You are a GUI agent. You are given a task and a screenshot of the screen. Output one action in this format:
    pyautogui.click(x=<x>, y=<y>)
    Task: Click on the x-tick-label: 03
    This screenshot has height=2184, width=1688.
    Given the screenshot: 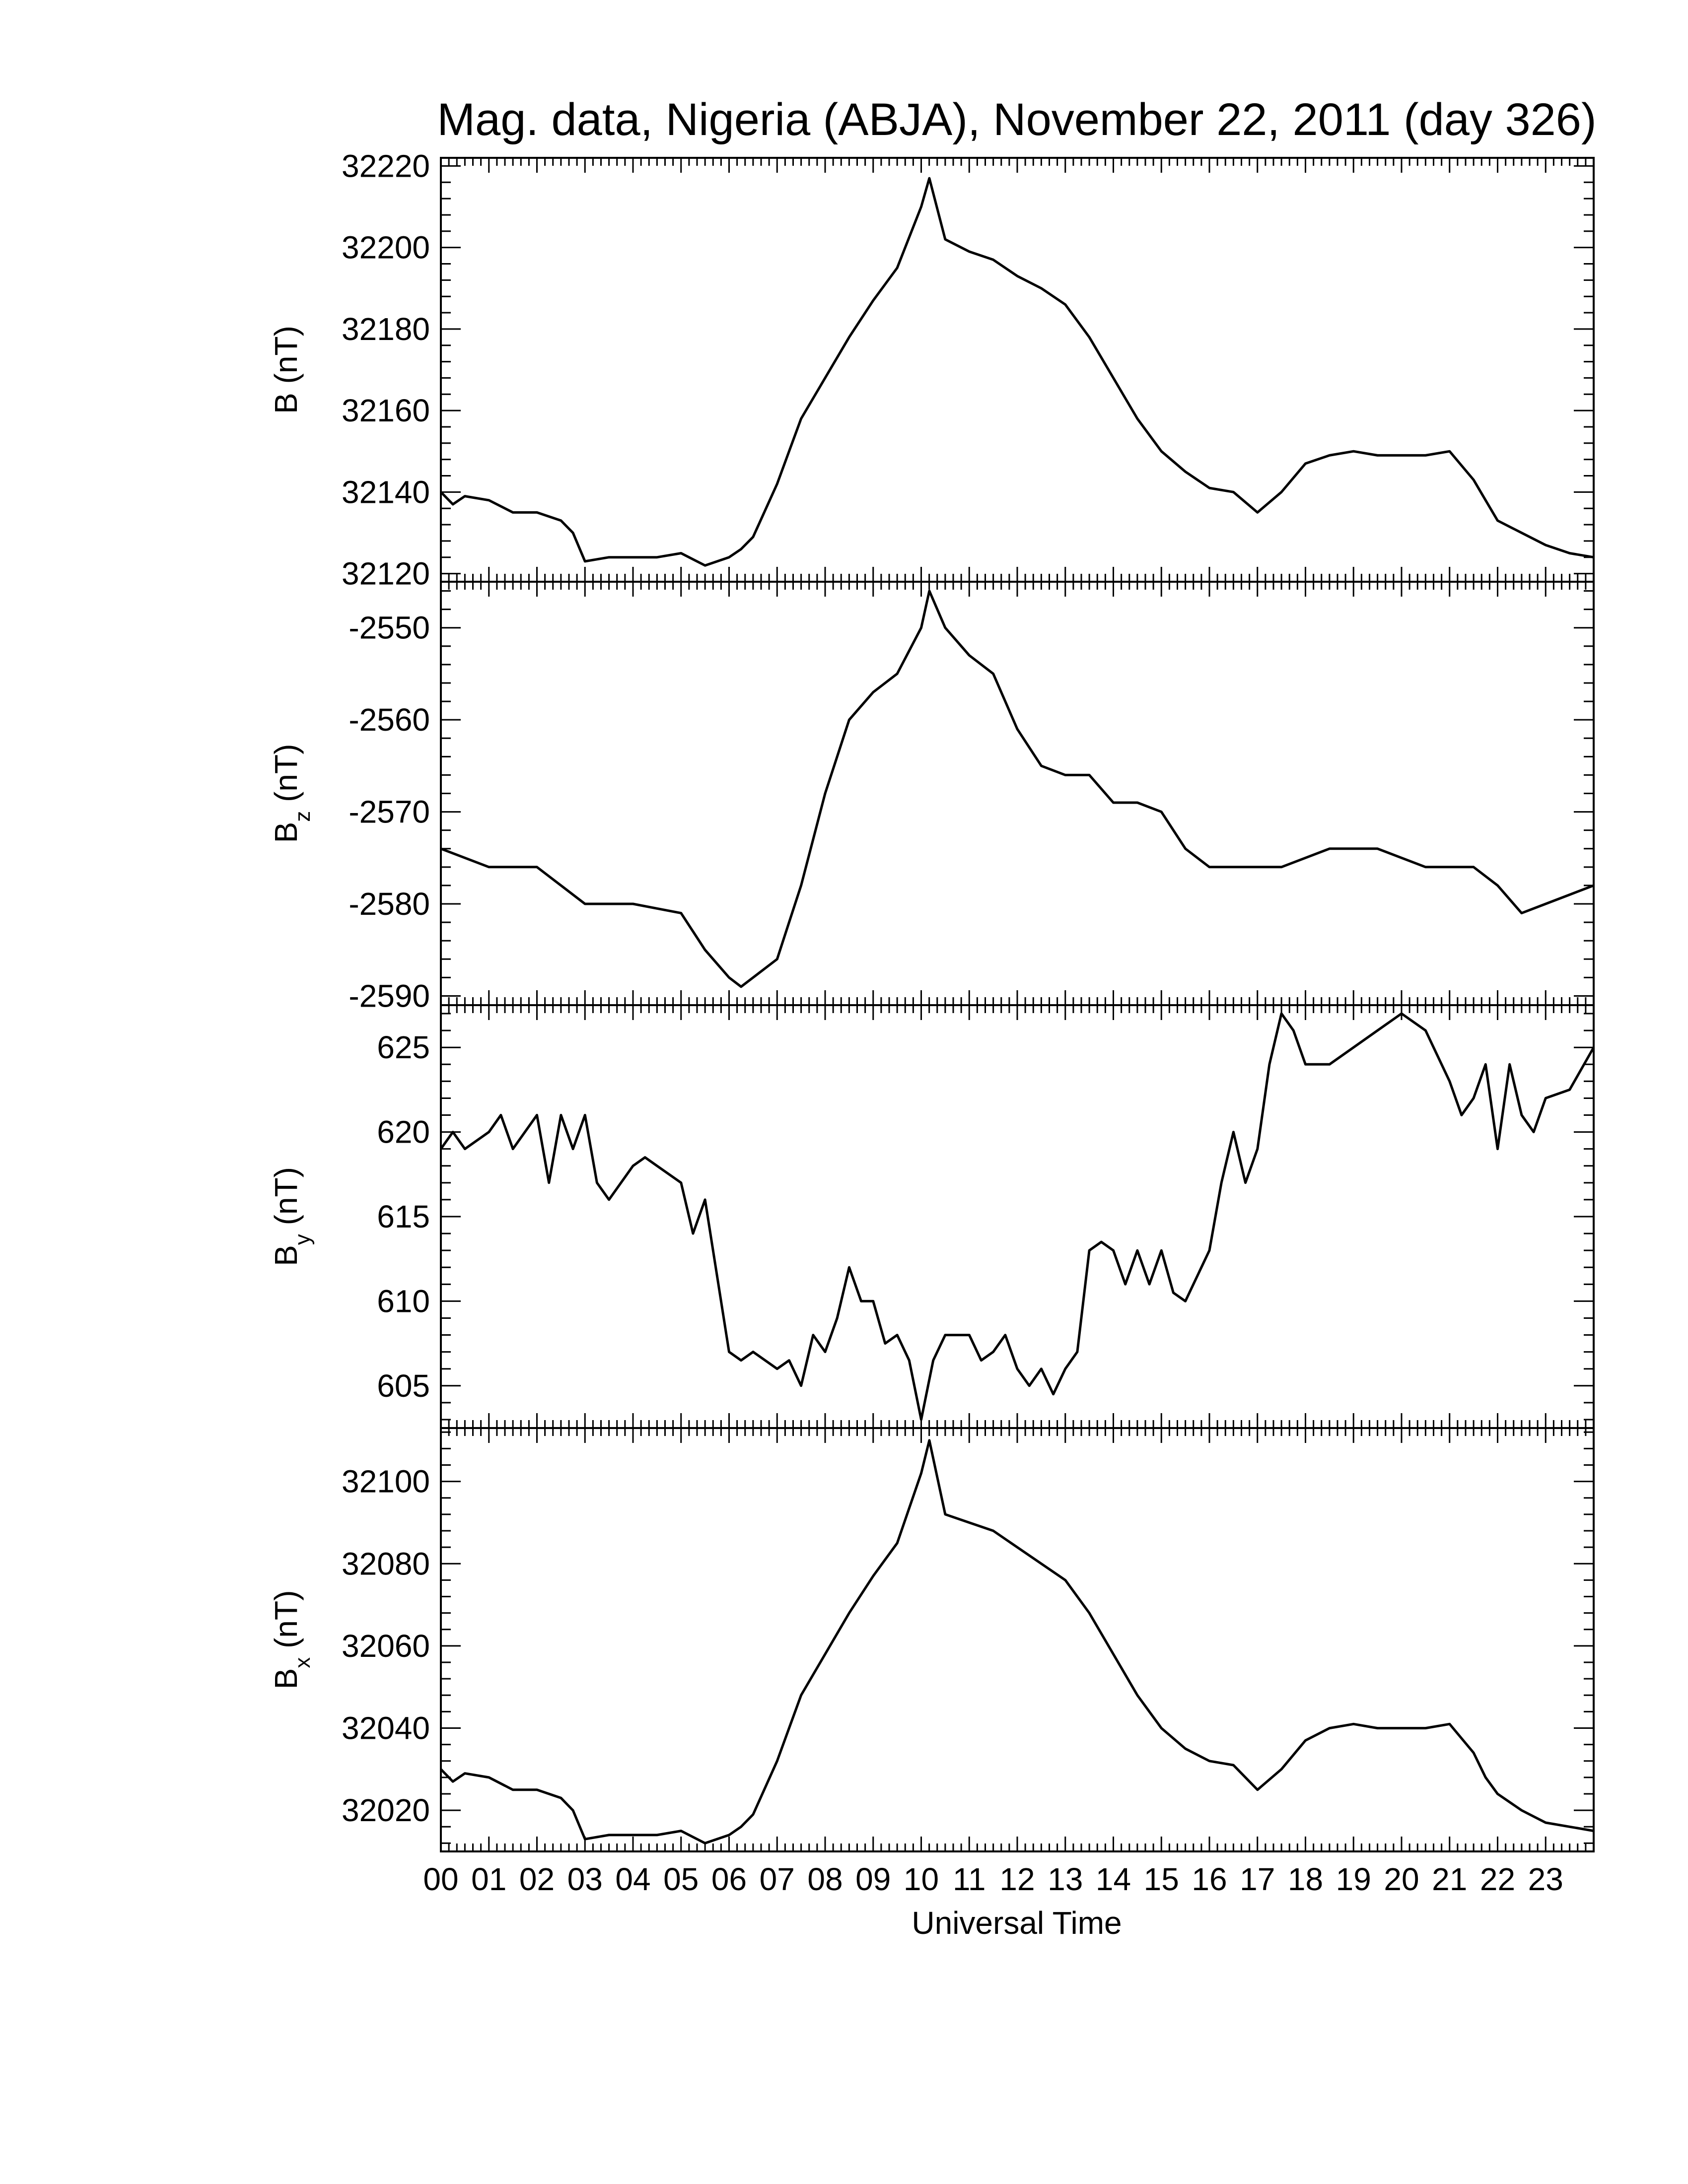 What is the action you would take?
    pyautogui.click(x=585, y=1879)
    